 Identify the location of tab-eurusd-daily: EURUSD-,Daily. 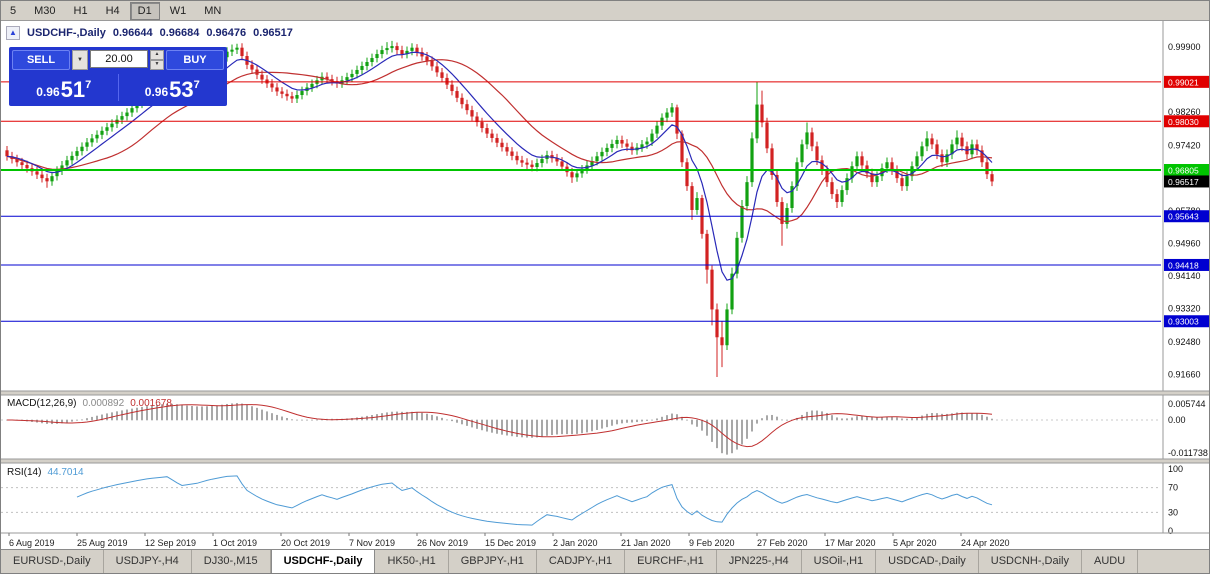
(52, 561).